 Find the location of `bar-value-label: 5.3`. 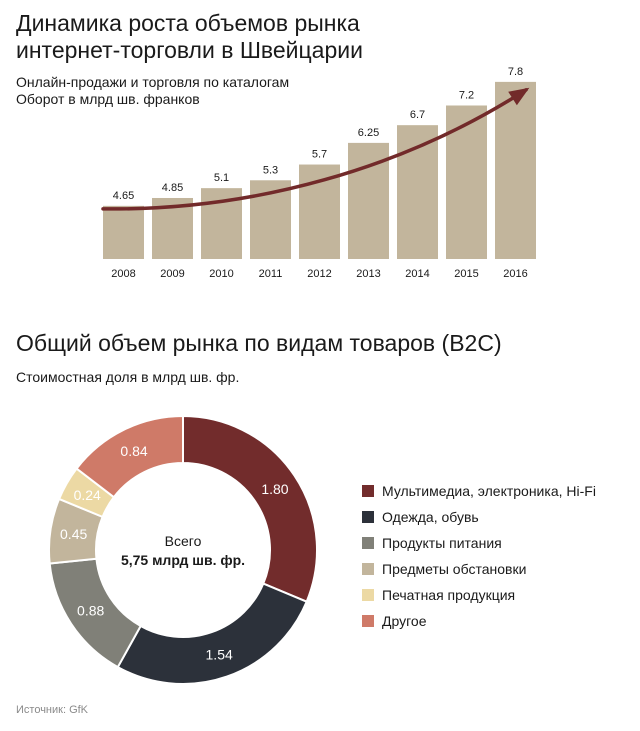

bar-value-label: 5.3 is located at coordinates (270, 170).